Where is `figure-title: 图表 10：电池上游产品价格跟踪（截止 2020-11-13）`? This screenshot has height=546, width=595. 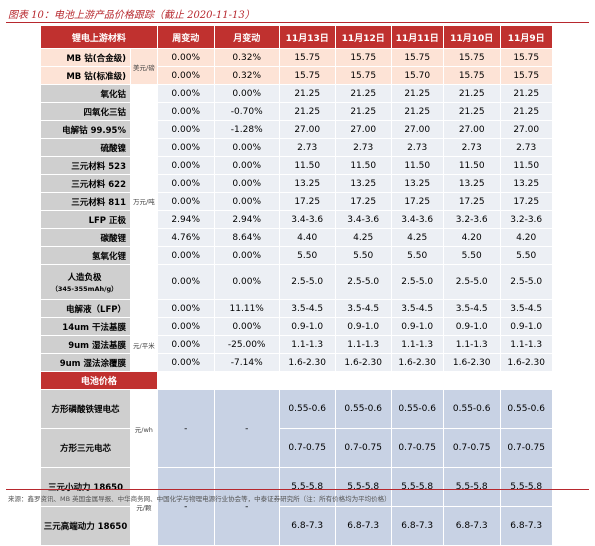 figure-title: 图表 10：电池上游产品价格跟踪（截止 2020-11-13） is located at coordinates (131, 15).